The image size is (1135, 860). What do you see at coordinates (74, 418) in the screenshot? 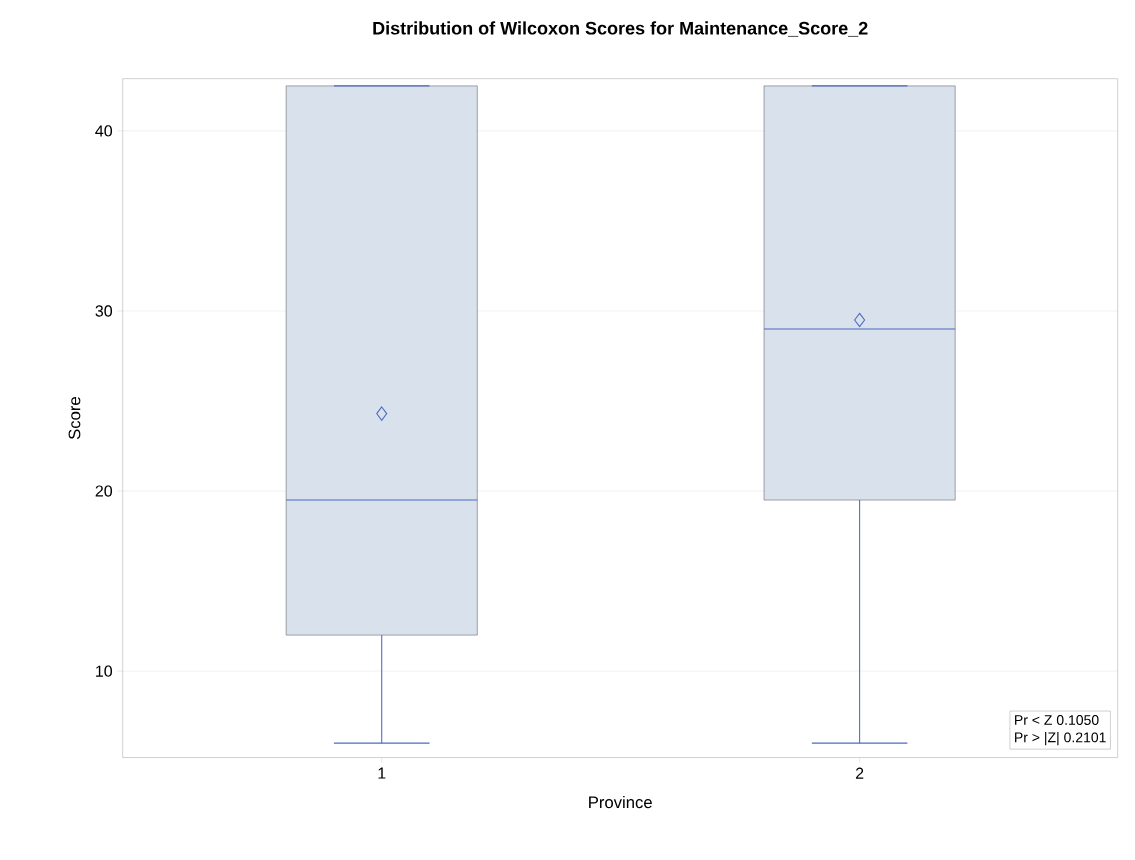
I see `y-axis-title: Score` at bounding box center [74, 418].